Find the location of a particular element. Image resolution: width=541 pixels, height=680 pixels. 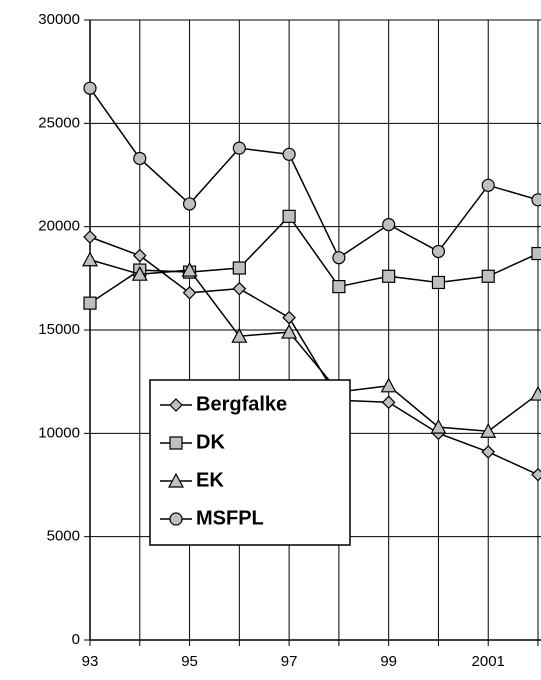

legend-label: EK is located at coordinates (210, 480).